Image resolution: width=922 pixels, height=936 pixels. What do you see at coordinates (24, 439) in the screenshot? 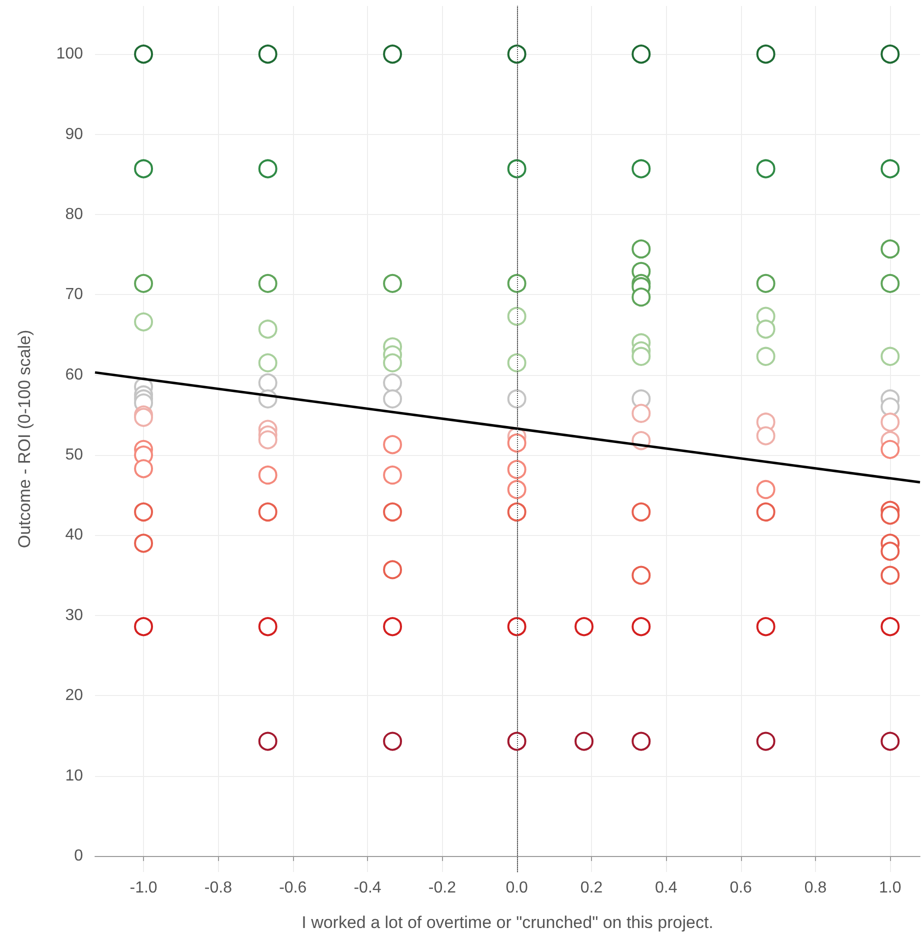
I see `y-axis-title: Outcome - ROI (0-100 scale)` at bounding box center [24, 439].